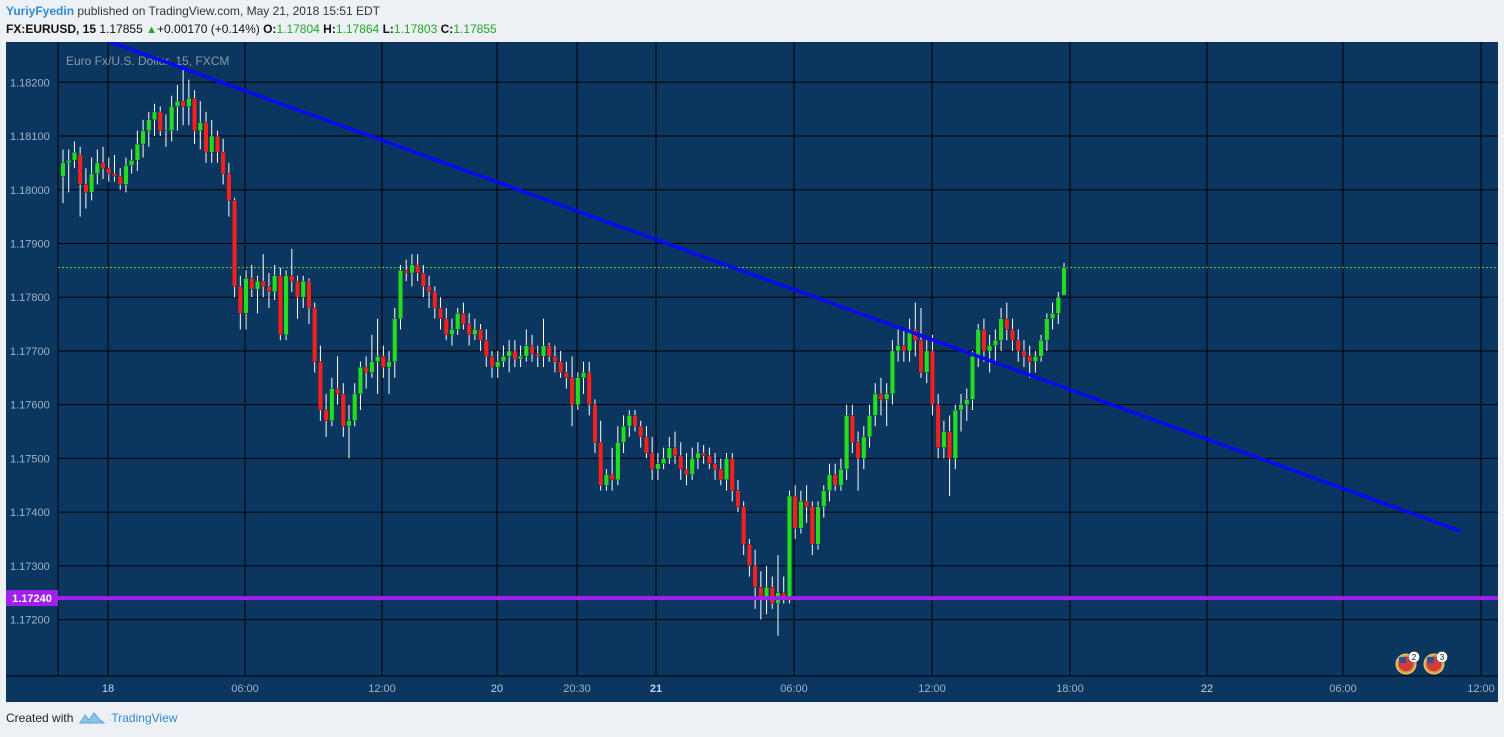 This screenshot has width=1504, height=737. I want to click on high-label: H:, so click(329, 29).